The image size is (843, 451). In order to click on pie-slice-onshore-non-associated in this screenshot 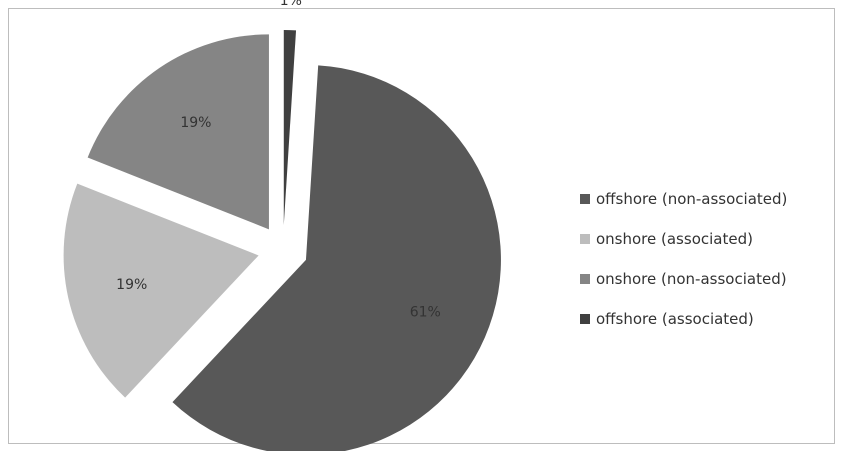, I will do `click(178, 132)`.